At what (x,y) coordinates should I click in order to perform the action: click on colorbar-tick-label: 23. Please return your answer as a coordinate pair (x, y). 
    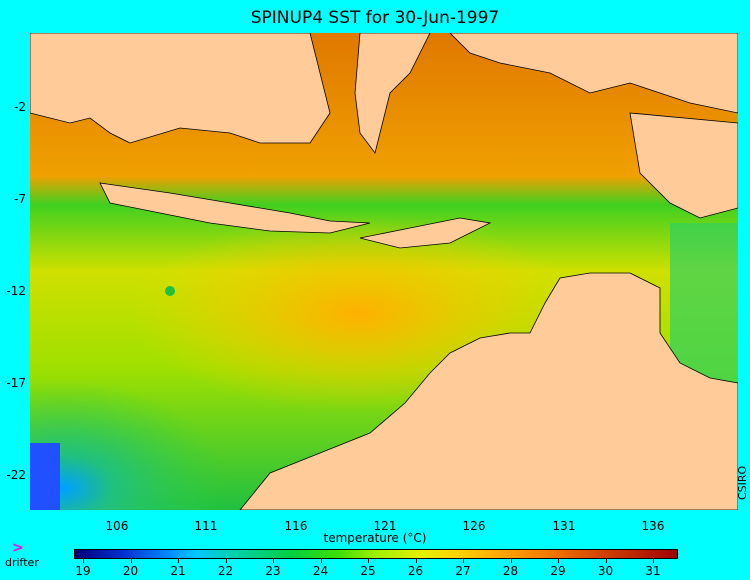
    Looking at the image, I should click on (273, 571).